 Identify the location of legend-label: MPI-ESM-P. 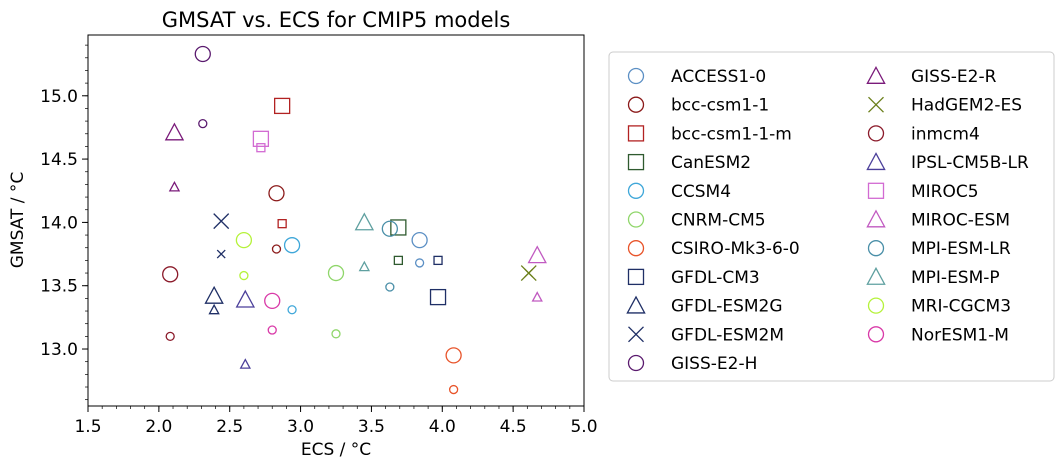
(955, 278).